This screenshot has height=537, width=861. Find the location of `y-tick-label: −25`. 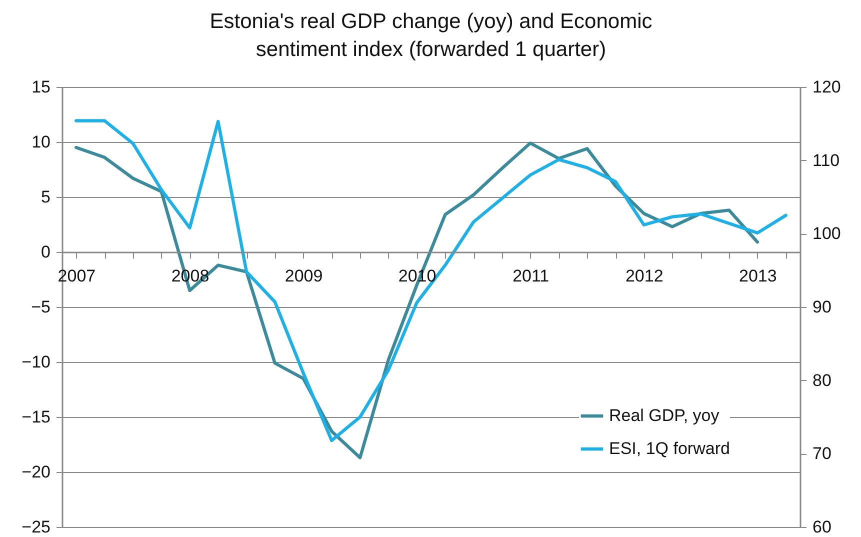

y-tick-label: −25 is located at coordinates (36, 527).